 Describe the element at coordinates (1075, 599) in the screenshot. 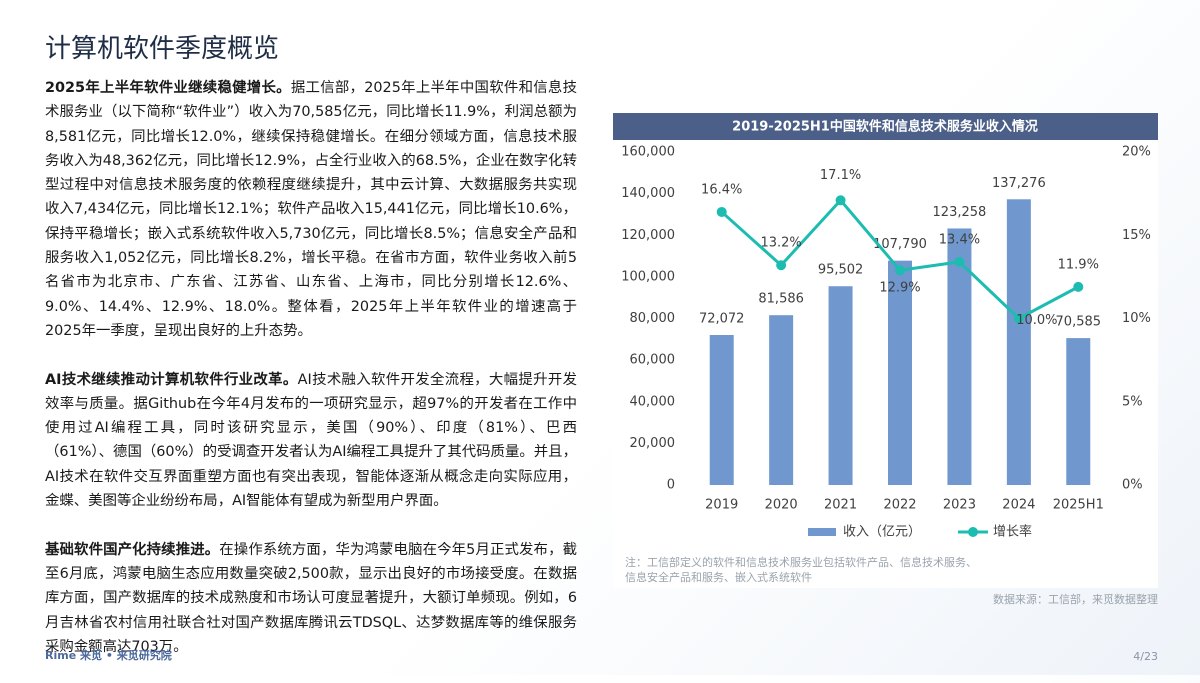

I see `source: 数据来源：工信部，来觅数据整理` at that location.